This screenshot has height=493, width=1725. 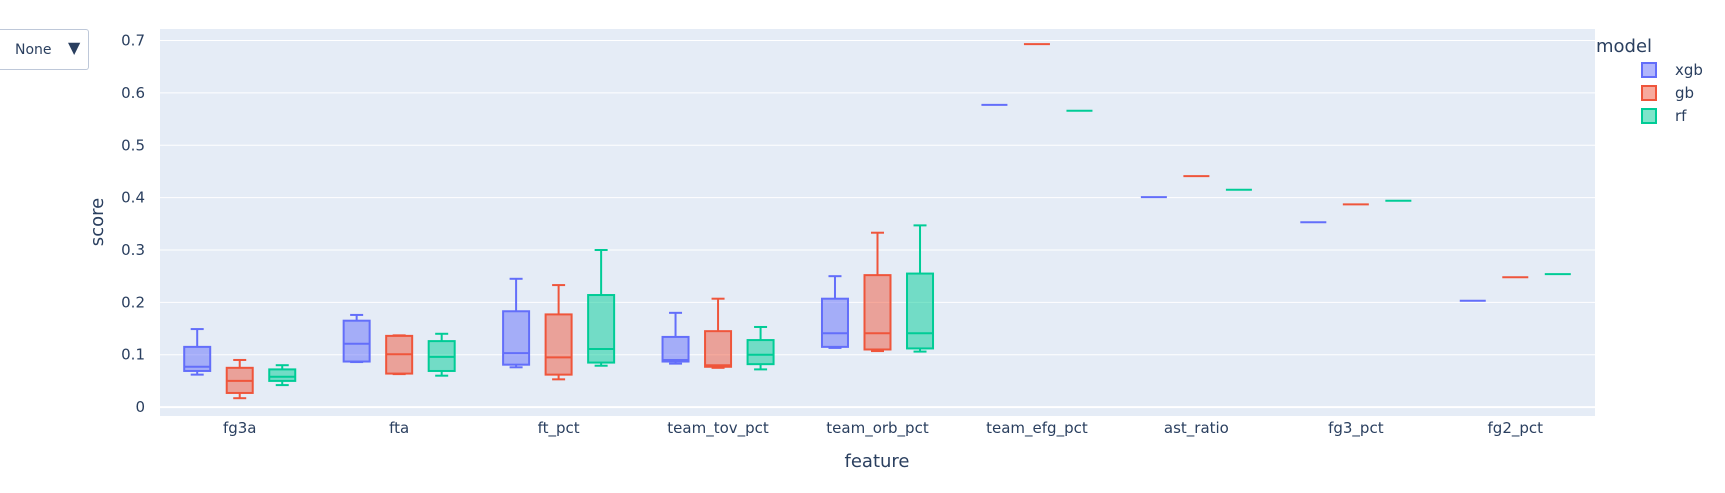 I want to click on box-rf-team_orb_pct, so click(x=920, y=288).